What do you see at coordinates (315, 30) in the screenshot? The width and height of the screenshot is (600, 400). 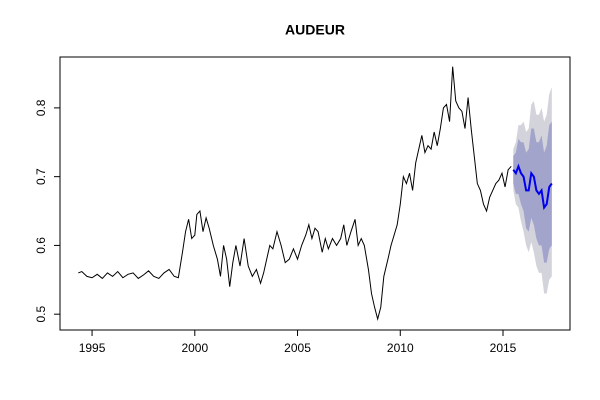 I see `chart-title: AUDEUR` at bounding box center [315, 30].